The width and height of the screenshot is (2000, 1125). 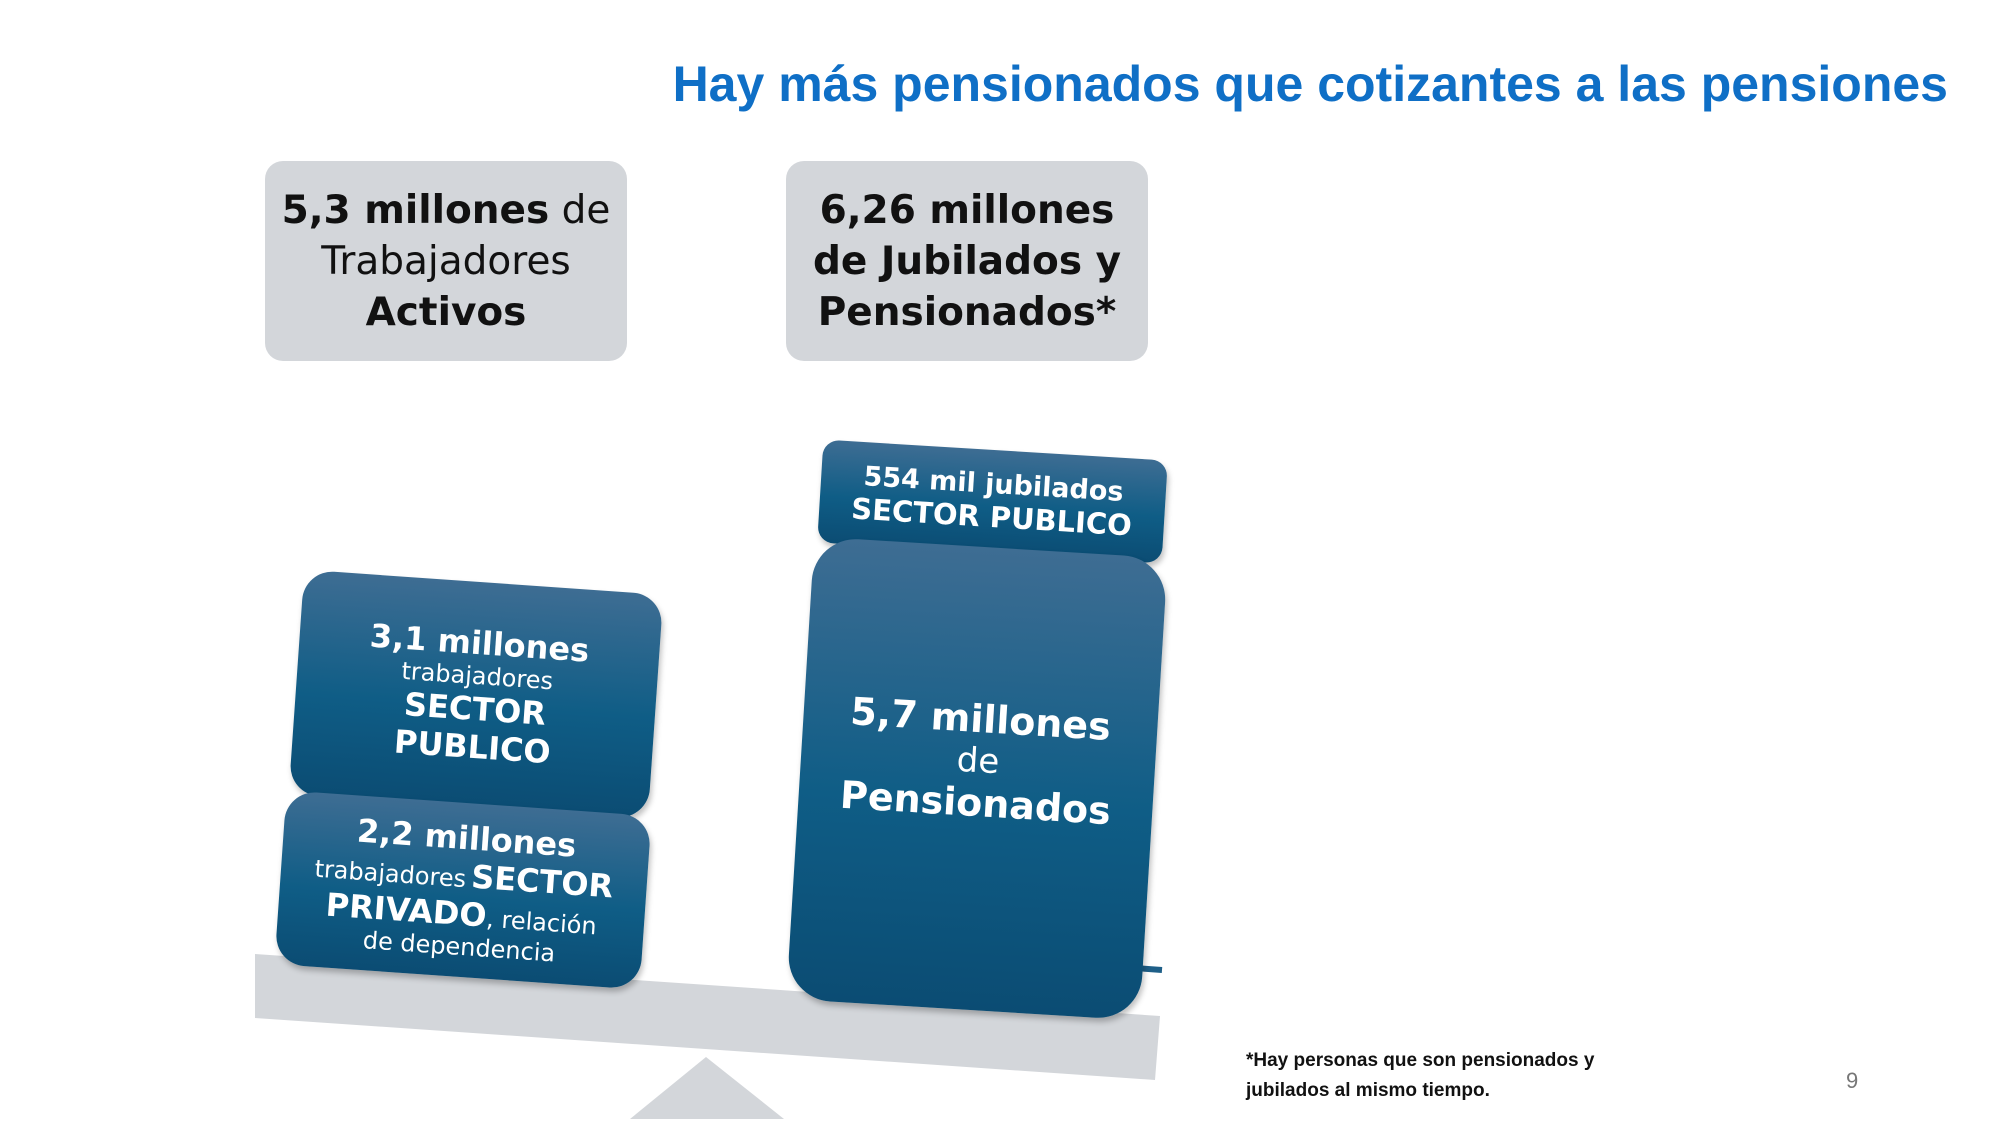 What do you see at coordinates (415, 210) in the screenshot?
I see `header-amount: 5,3 millones` at bounding box center [415, 210].